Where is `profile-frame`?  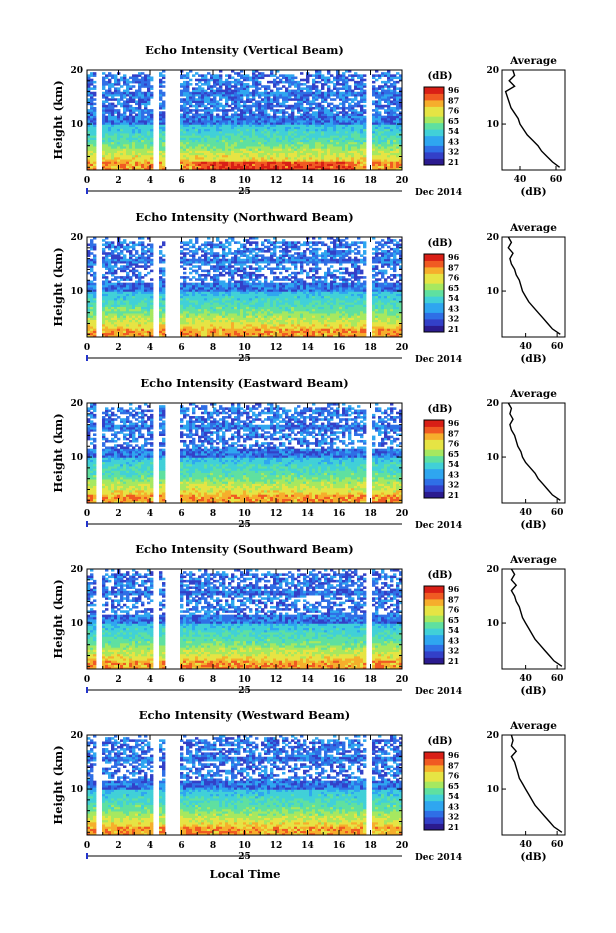
profile-frame is located at coordinates (533, 120).